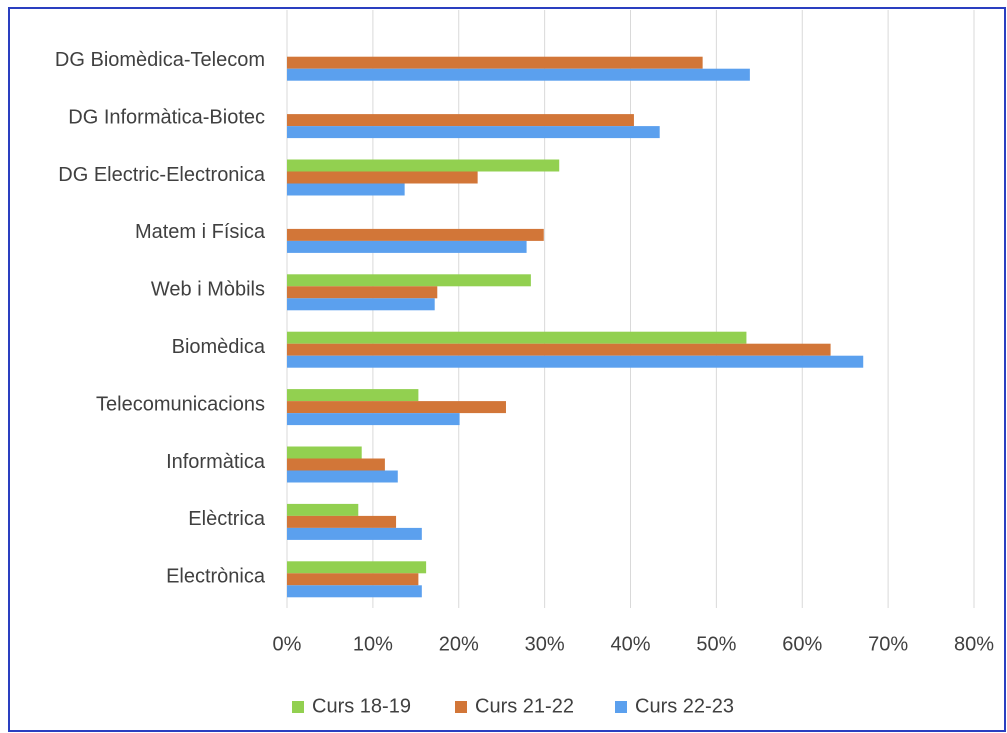  Describe the element at coordinates (219, 347) in the screenshot. I see `y-tick-label: Biomèdica` at that location.